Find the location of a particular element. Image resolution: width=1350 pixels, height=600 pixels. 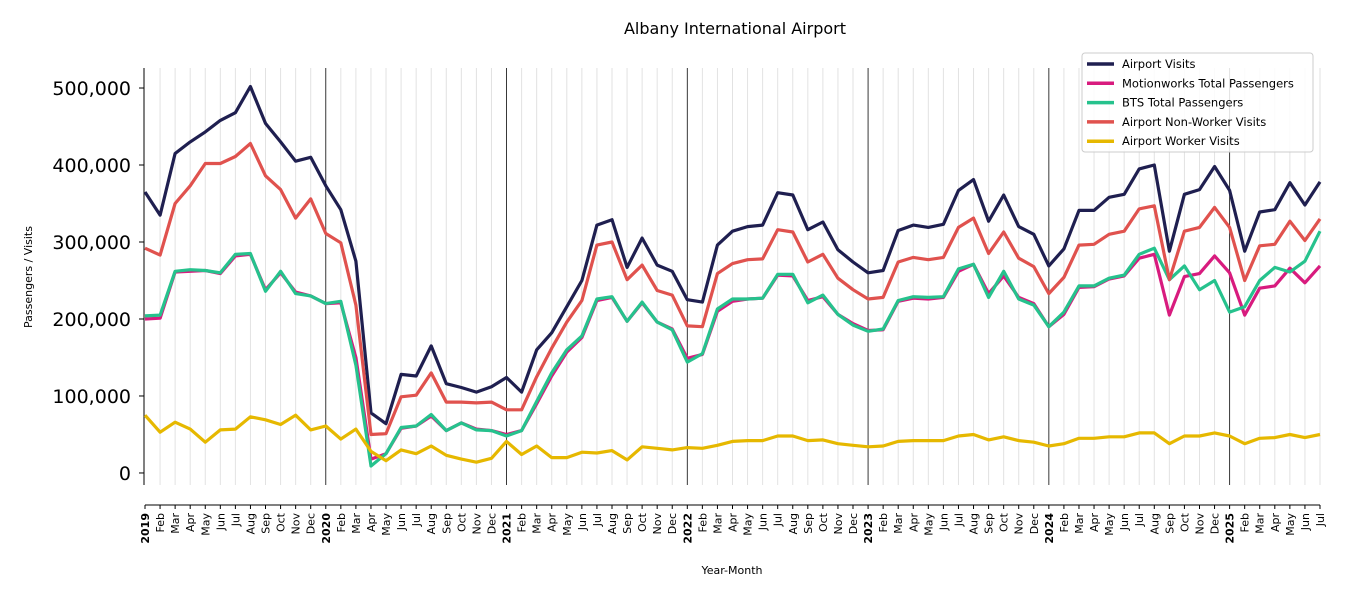

x-tick-label: 2021 is located at coordinates (507, 528).